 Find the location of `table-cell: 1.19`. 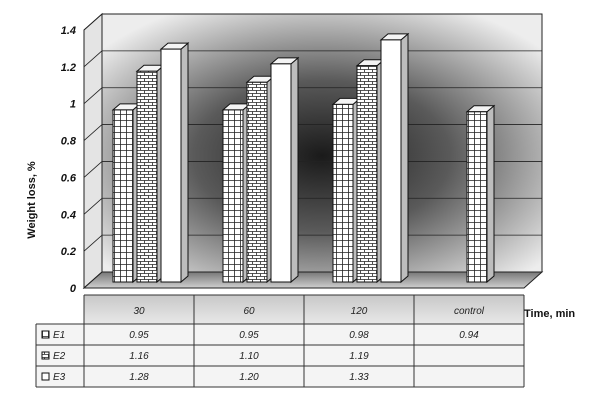

table-cell: 1.19 is located at coordinates (359, 356).